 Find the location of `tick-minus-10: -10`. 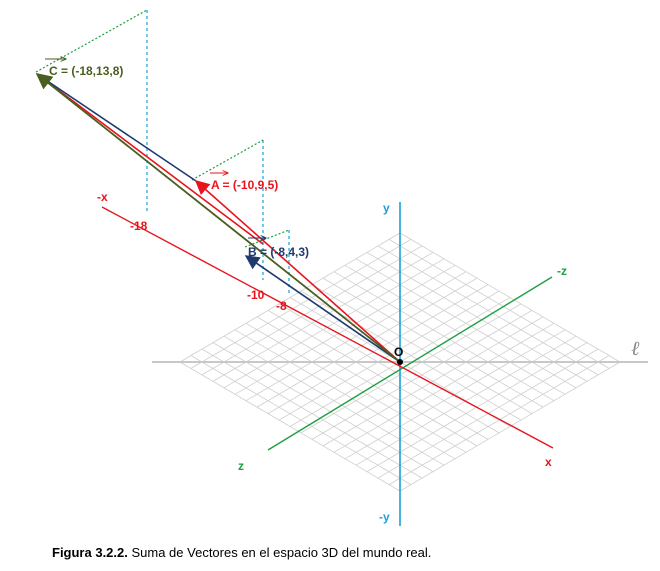

tick-minus-10: -10 is located at coordinates (256, 295).